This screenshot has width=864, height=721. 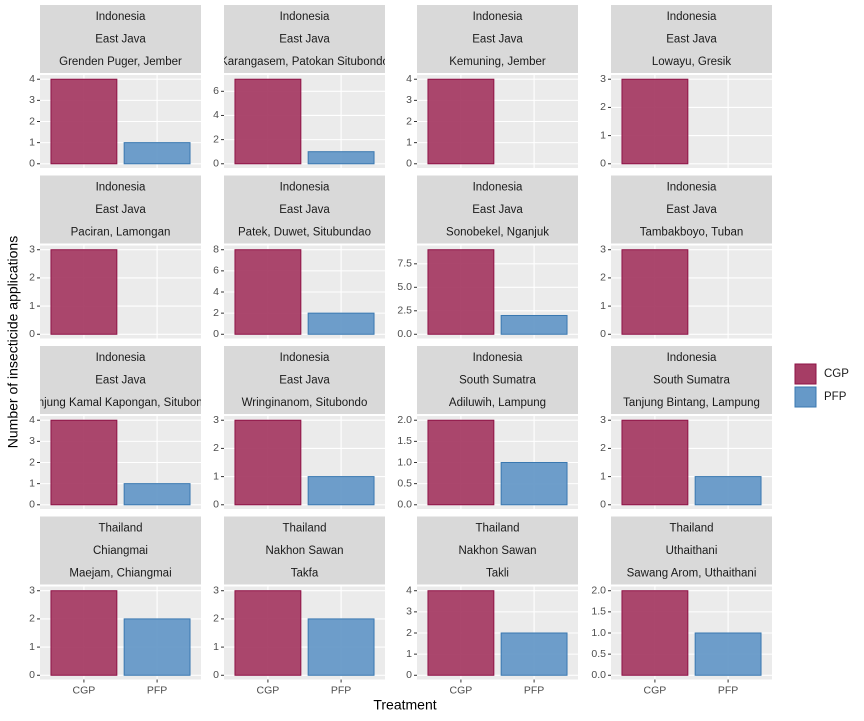 What do you see at coordinates (835, 397) in the screenshot?
I see `legend-label: PFP` at bounding box center [835, 397].